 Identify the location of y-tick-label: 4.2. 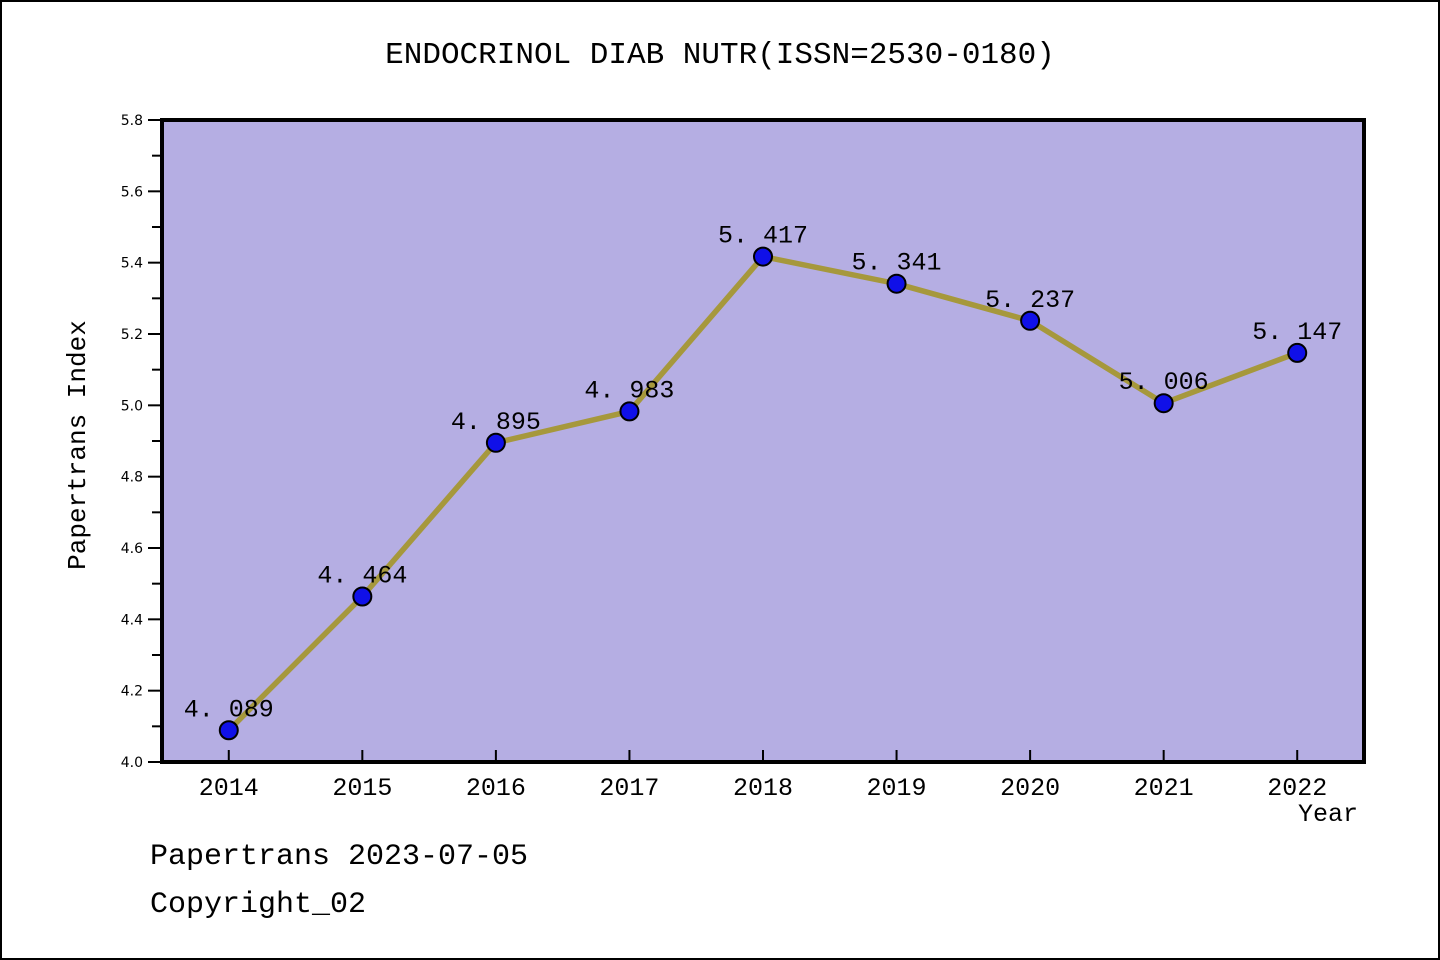
(132, 692).